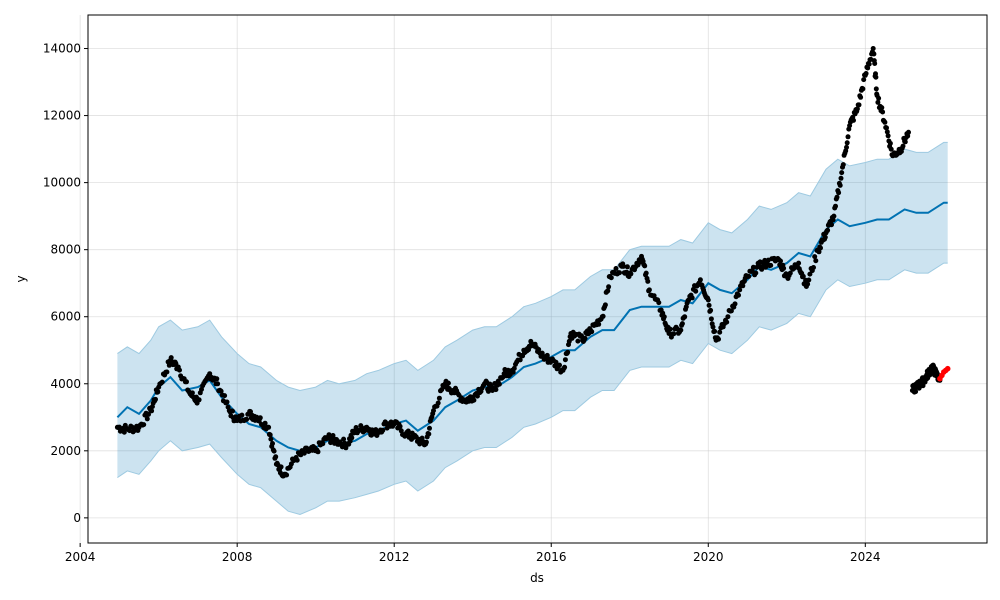  What do you see at coordinates (551, 557) in the screenshot?
I see `x-tick-label: 2016` at bounding box center [551, 557].